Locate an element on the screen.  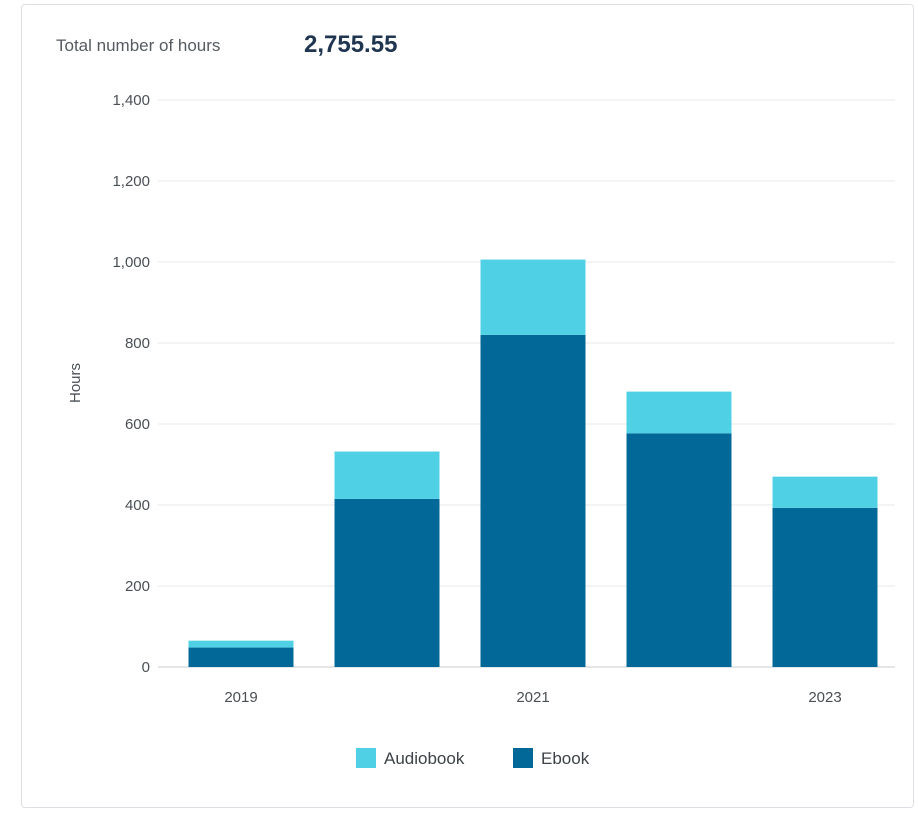
bar-audiobook-2019 is located at coordinates (241, 644).